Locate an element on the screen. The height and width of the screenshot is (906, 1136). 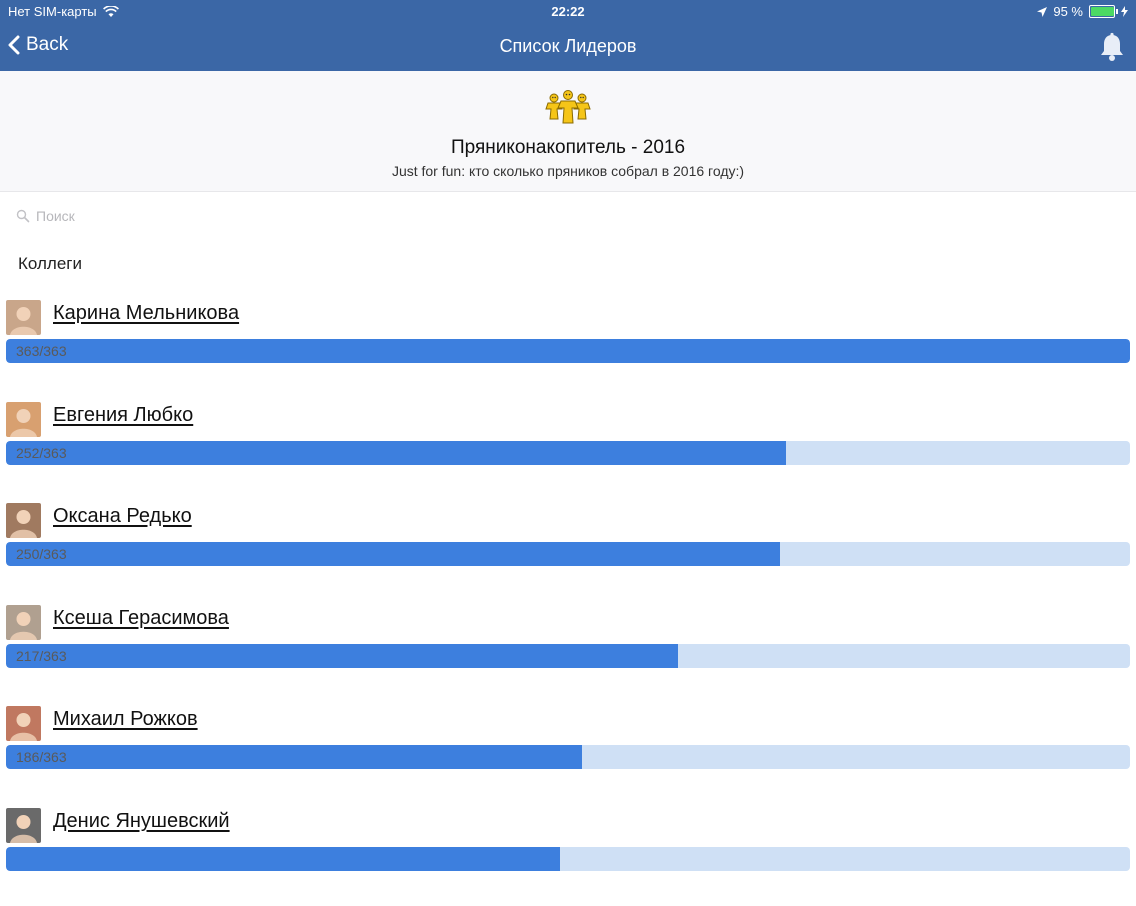
navigation-bar: Back Список Лидеров is located at coordinates (568, 47).